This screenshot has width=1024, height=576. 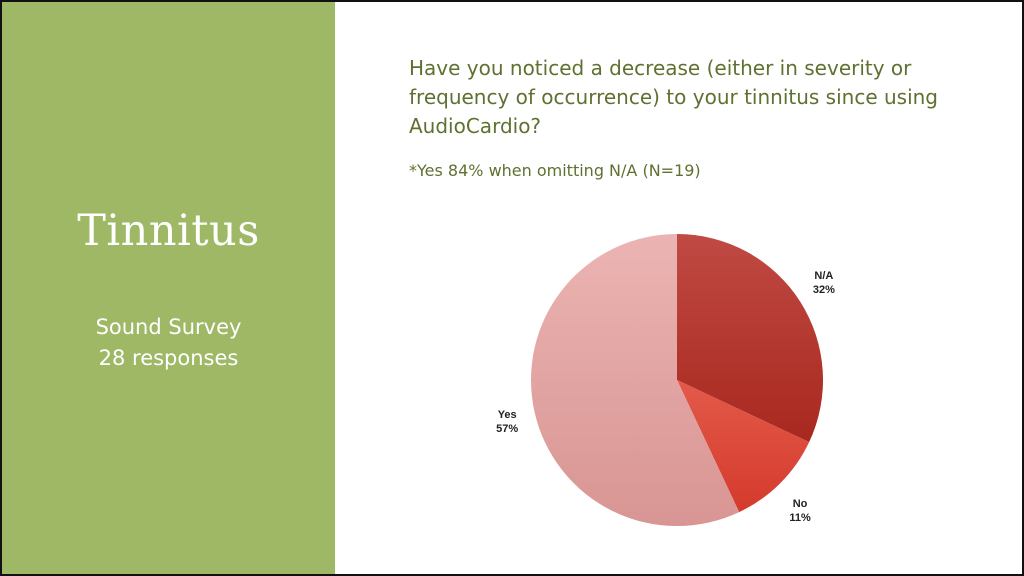 I want to click on pie-label-percent: 57%, so click(x=507, y=429).